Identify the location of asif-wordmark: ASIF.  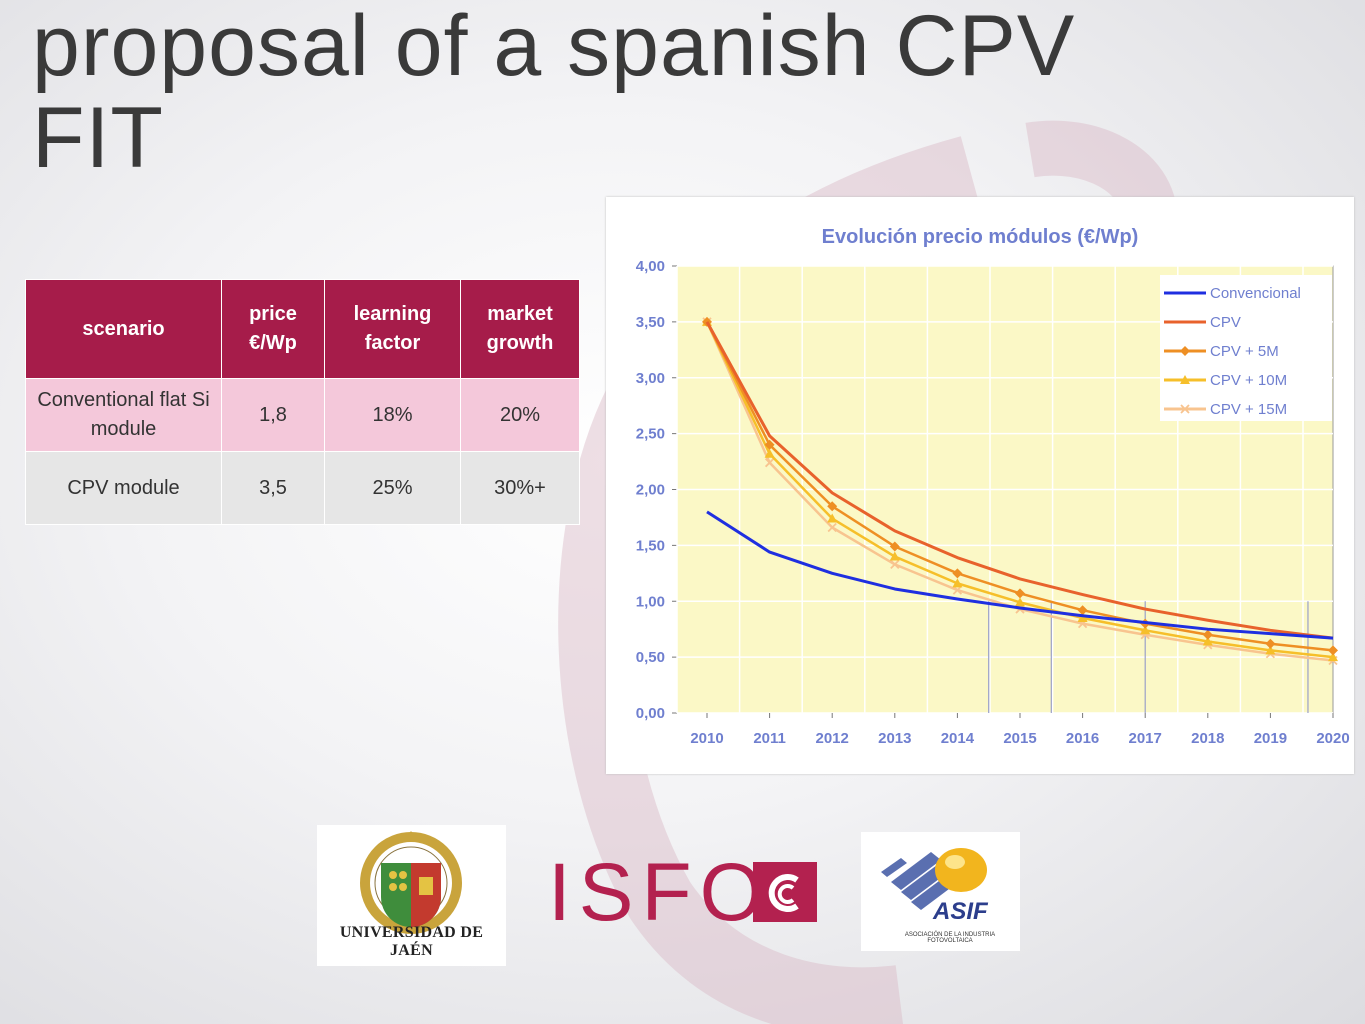
(960, 911).